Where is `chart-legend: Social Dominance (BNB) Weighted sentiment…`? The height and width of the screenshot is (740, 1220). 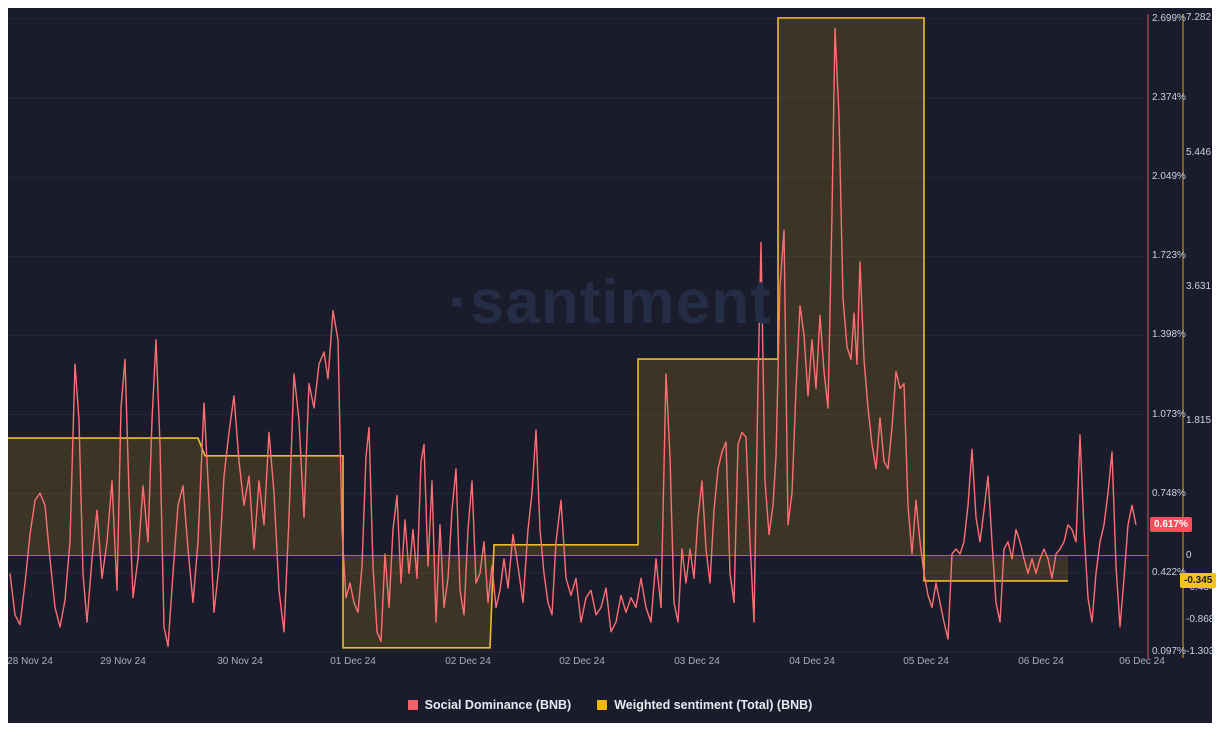
chart-legend: Social Dominance (BNB) Weighted sentiment… is located at coordinates (610, 705).